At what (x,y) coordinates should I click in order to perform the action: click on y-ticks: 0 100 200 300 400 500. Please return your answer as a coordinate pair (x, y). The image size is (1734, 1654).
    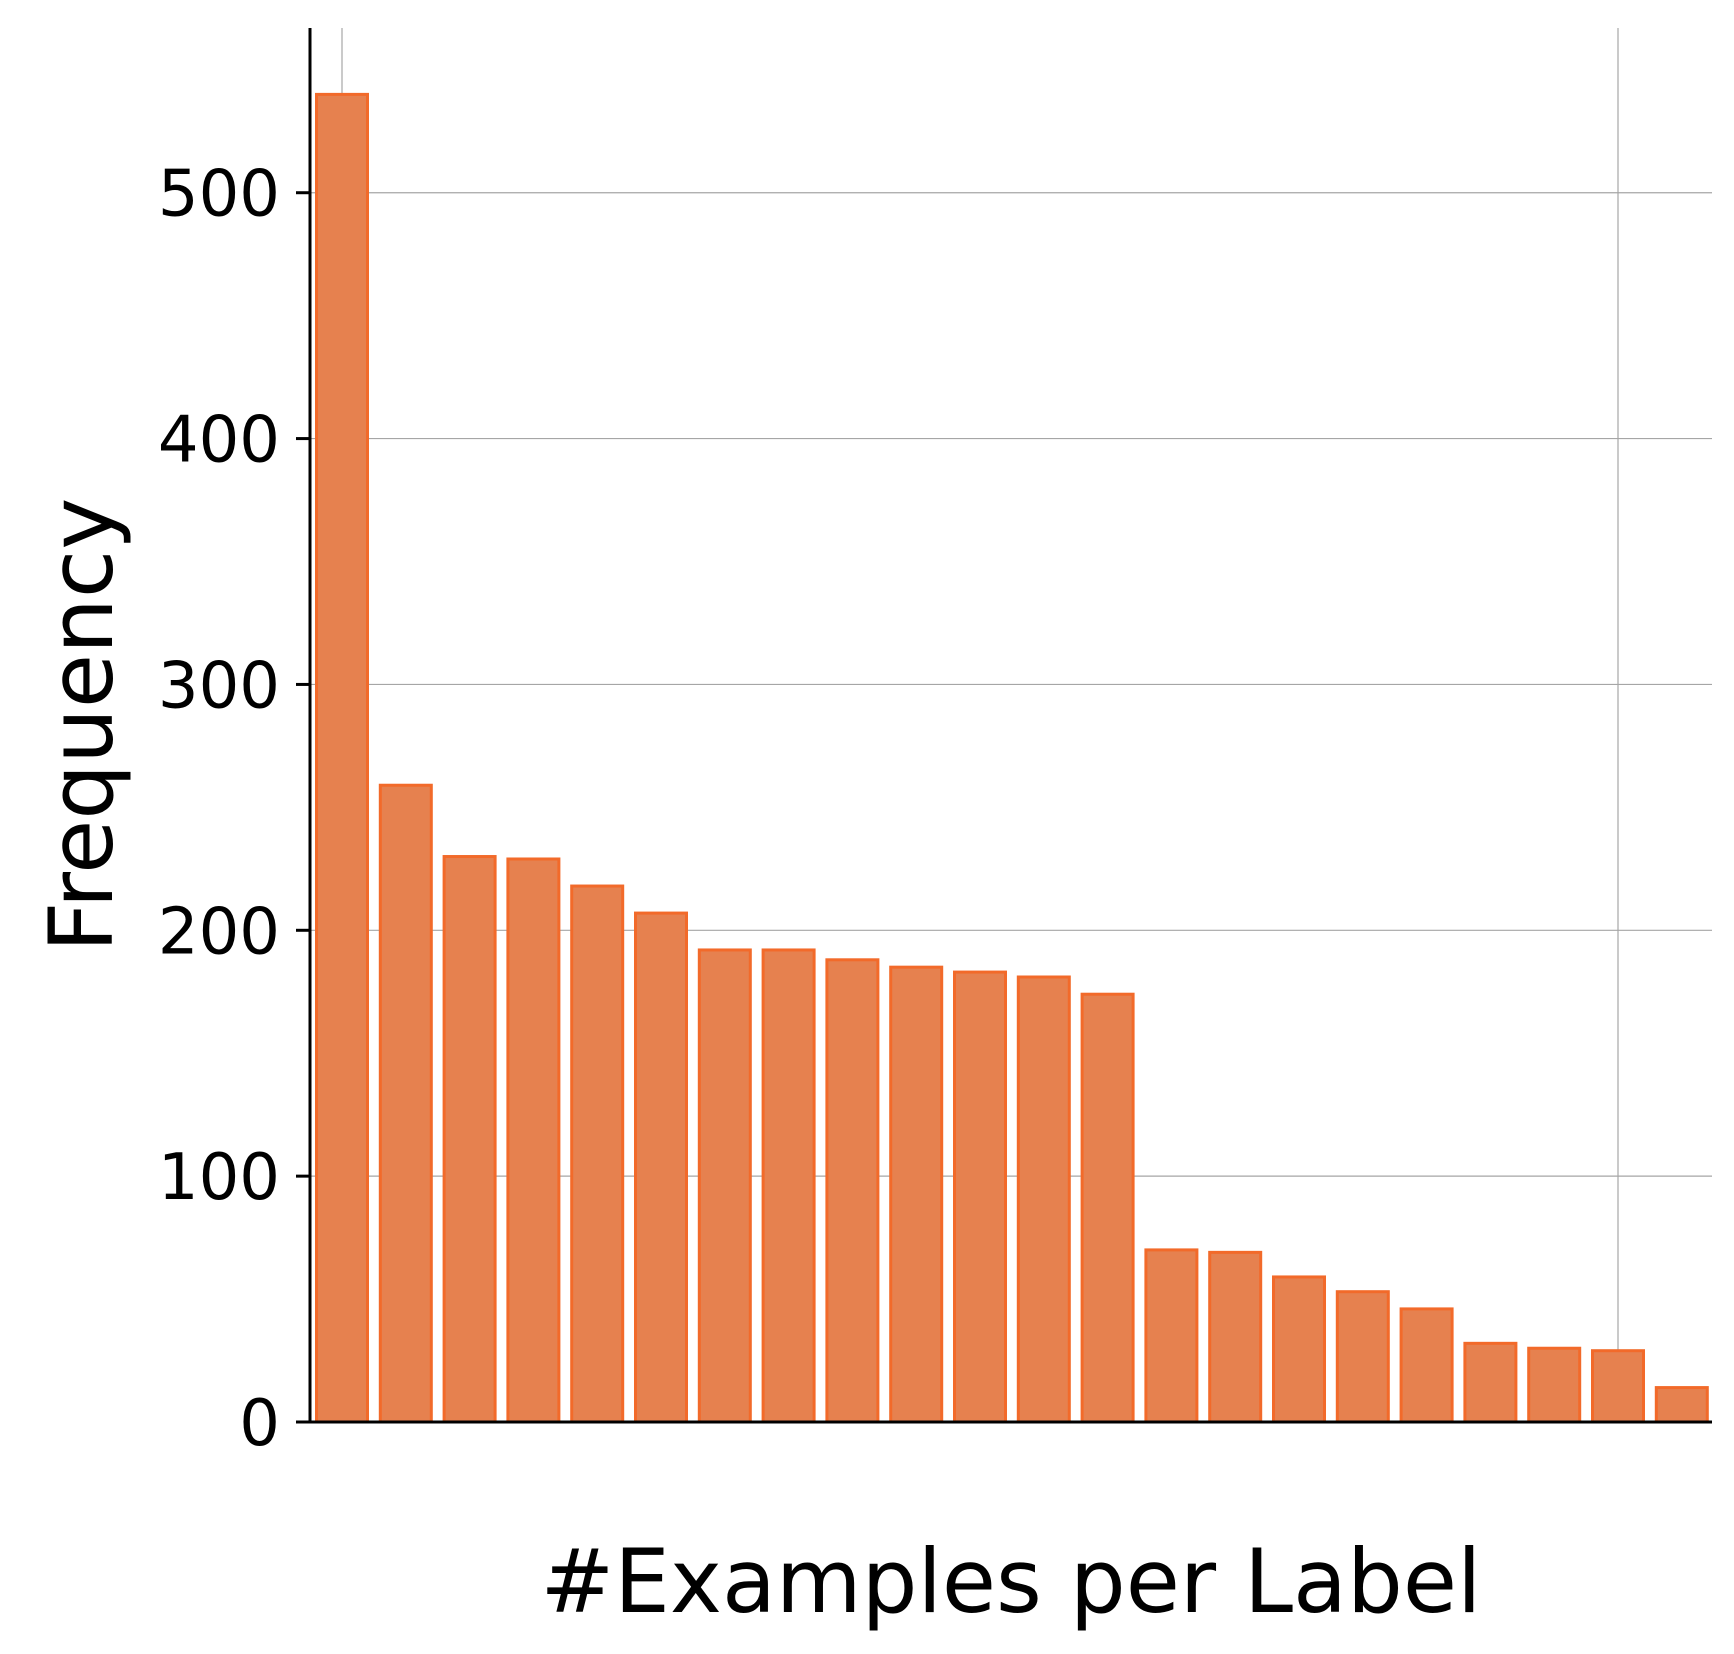
    Looking at the image, I should click on (234, 809).